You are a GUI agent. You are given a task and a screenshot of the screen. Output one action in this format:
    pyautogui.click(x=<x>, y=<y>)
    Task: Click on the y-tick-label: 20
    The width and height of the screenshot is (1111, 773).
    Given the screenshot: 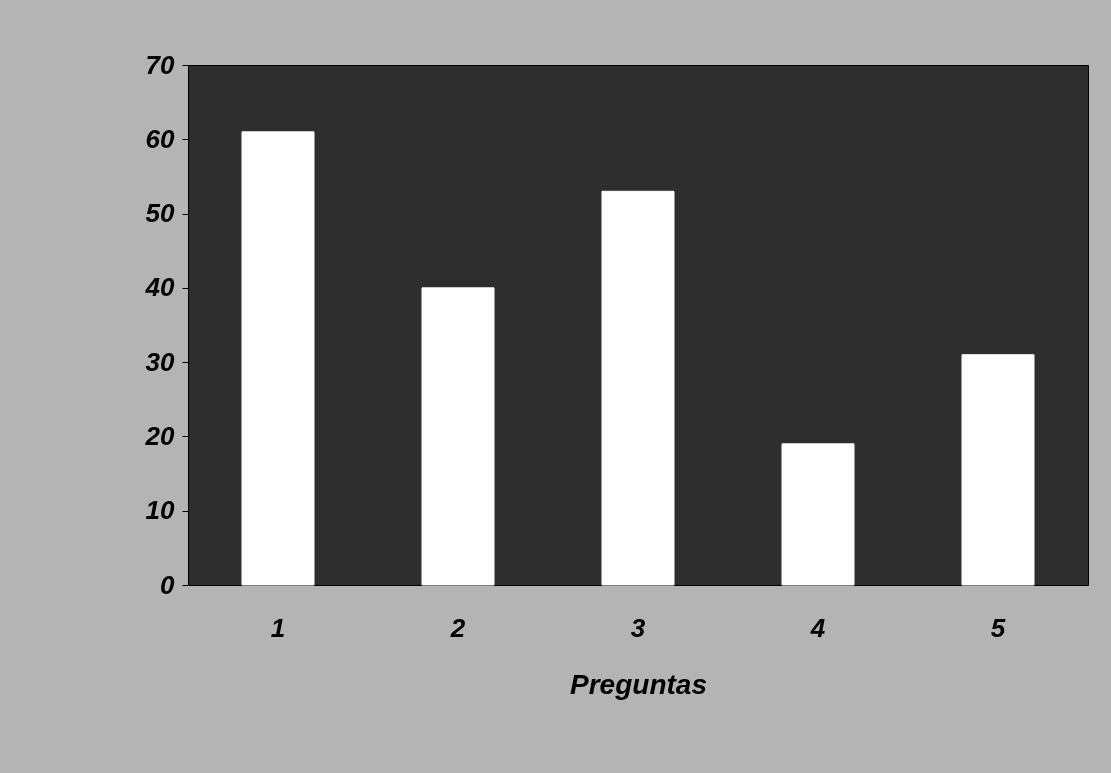 What is the action you would take?
    pyautogui.click(x=160, y=435)
    